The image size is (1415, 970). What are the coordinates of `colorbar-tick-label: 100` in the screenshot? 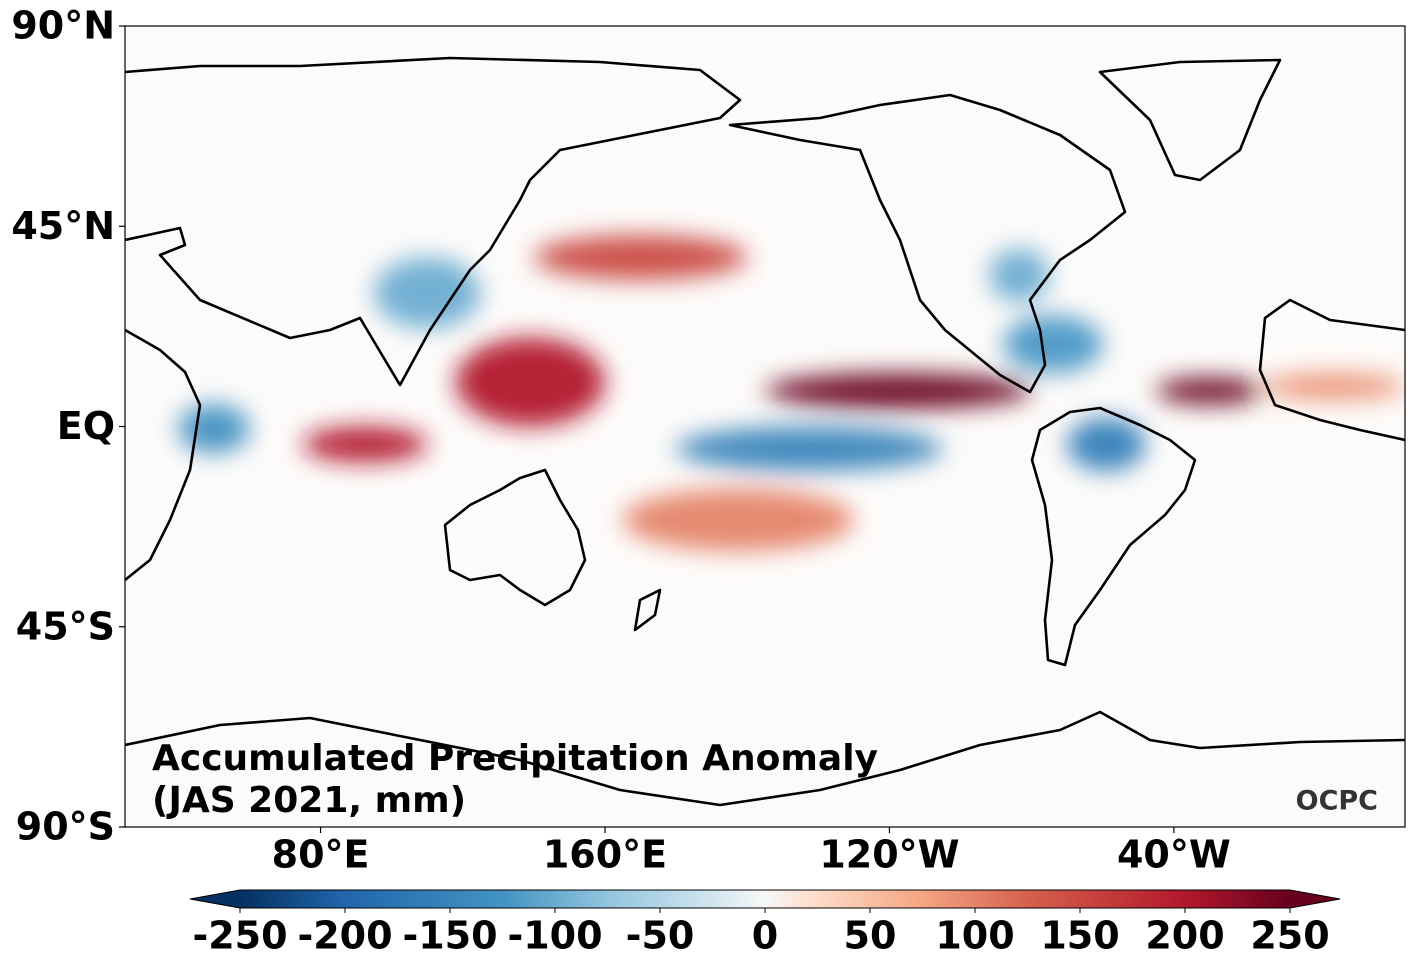 It's located at (974, 936).